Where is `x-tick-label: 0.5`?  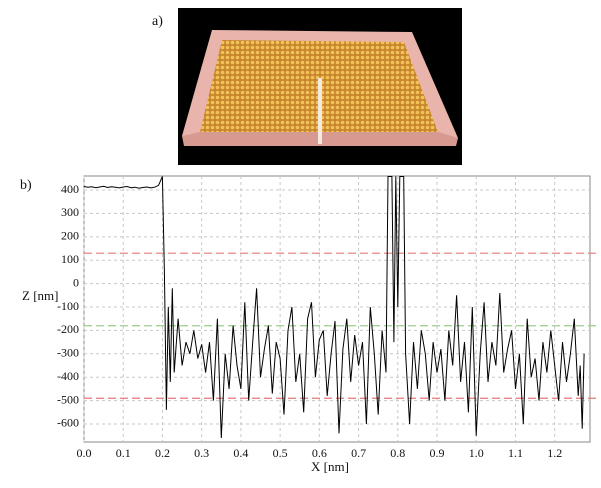
x-tick-label: 0.5 is located at coordinates (280, 453).